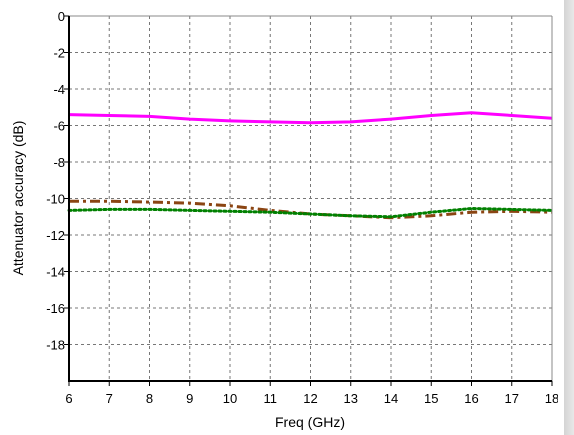  I want to click on x-tick-label: 8, so click(149, 398).